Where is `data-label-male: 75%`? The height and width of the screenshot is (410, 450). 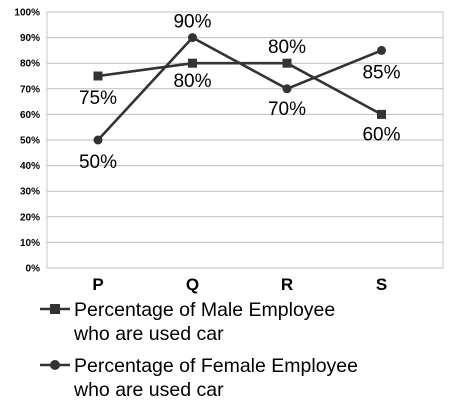
data-label-male: 75% is located at coordinates (98, 98).